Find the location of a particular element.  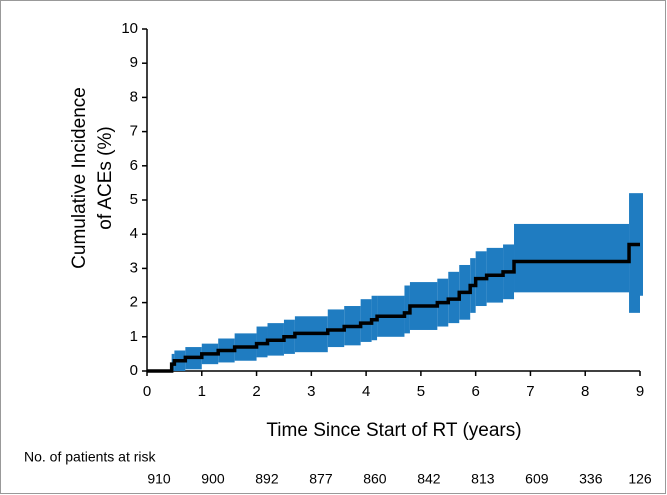

y-tick-label: 9 is located at coordinates (134, 62).